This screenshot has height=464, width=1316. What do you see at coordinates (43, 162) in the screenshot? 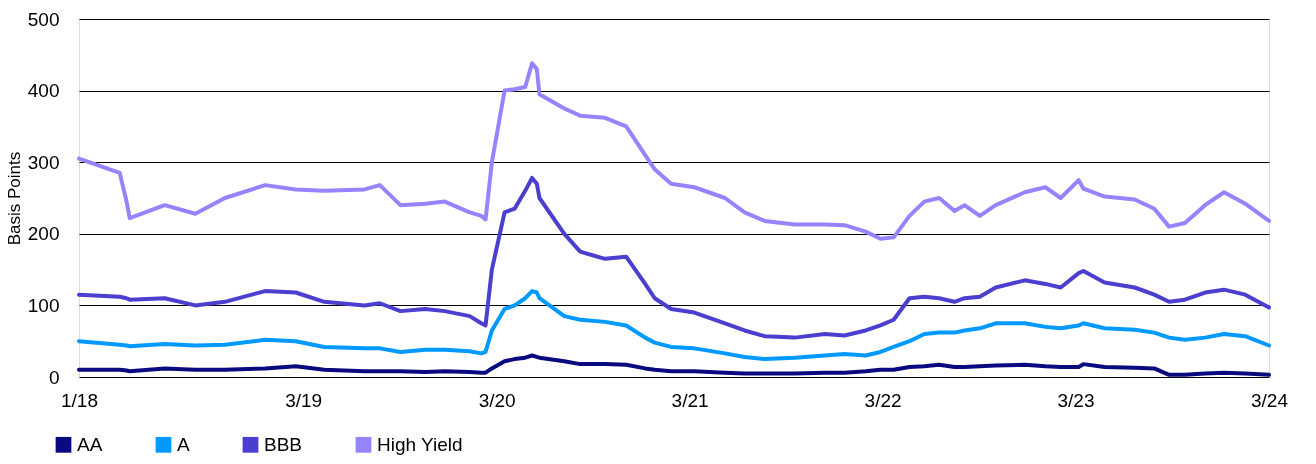
I see `y-tick-label: 300` at bounding box center [43, 162].